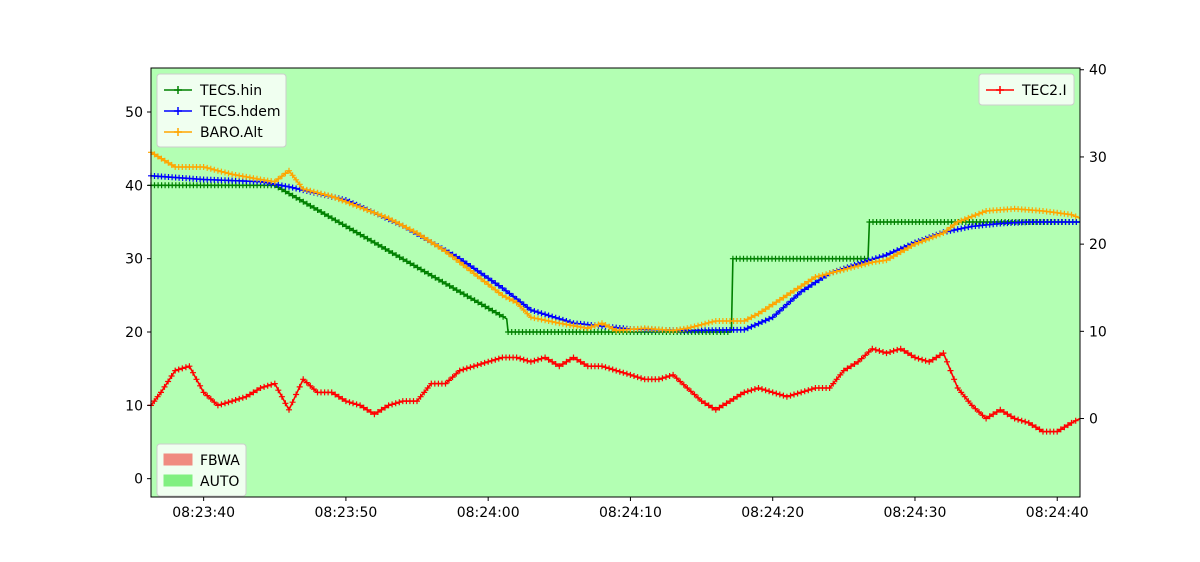 The width and height of the screenshot is (1200, 562). Describe the element at coordinates (630, 513) in the screenshot. I see `x-tick-label: 08:24:10` at that location.